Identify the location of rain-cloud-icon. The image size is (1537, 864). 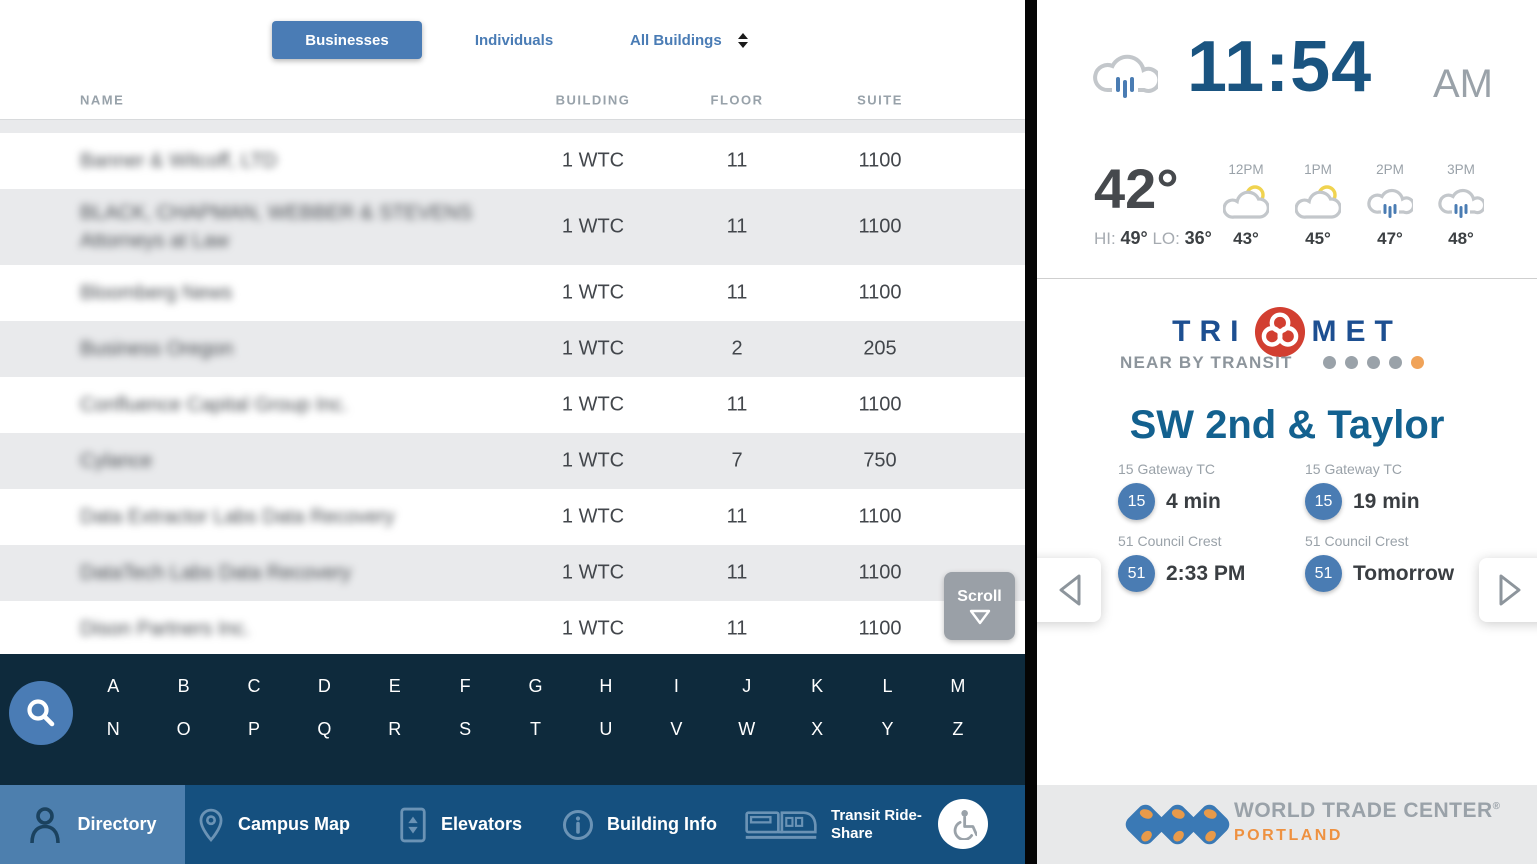
(1391, 203).